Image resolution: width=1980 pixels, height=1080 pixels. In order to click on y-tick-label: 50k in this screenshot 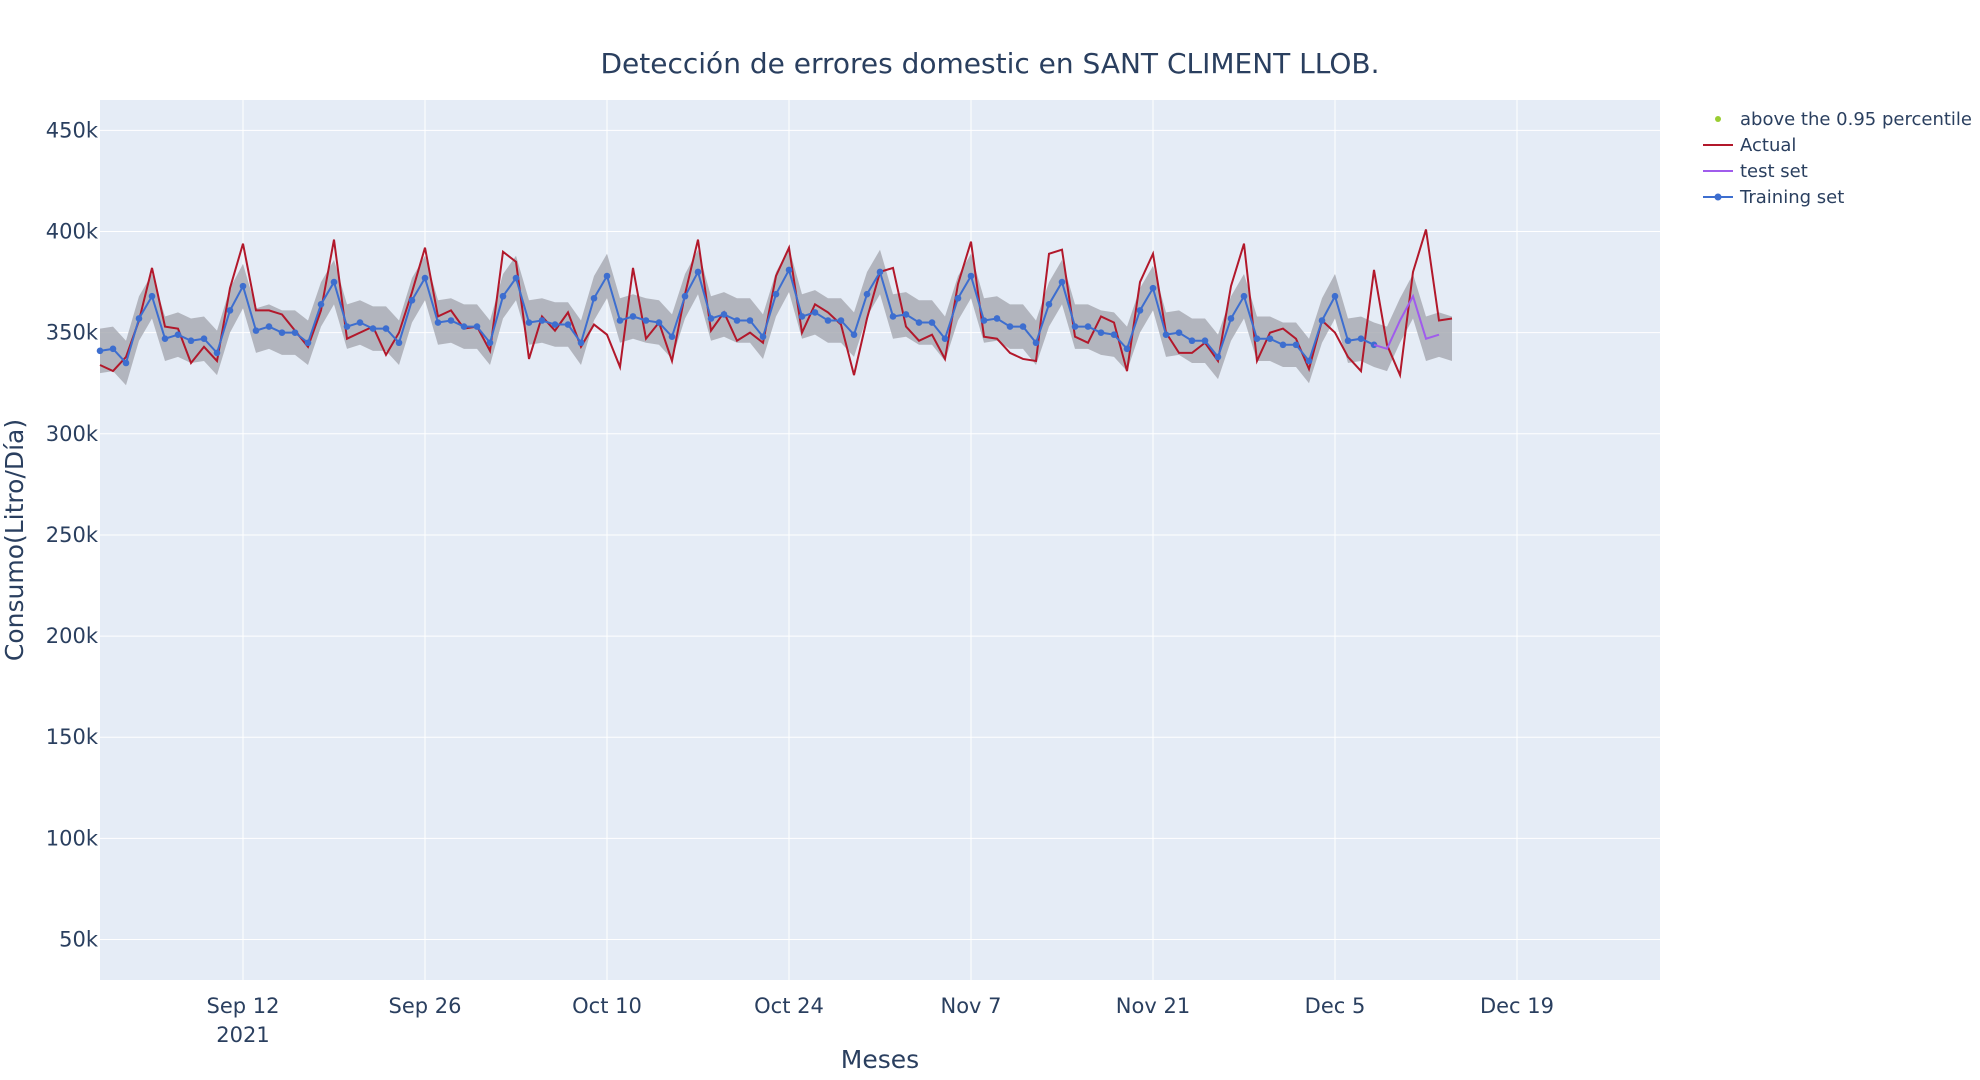, I will do `click(79, 940)`.